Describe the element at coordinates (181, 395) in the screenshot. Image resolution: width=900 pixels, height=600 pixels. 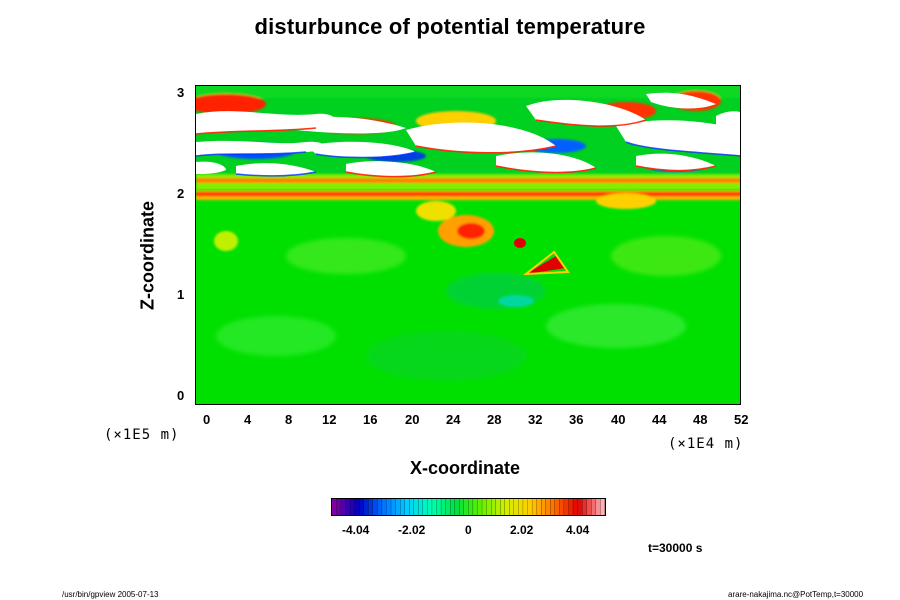
I see `y-tick-label: 0` at that location.